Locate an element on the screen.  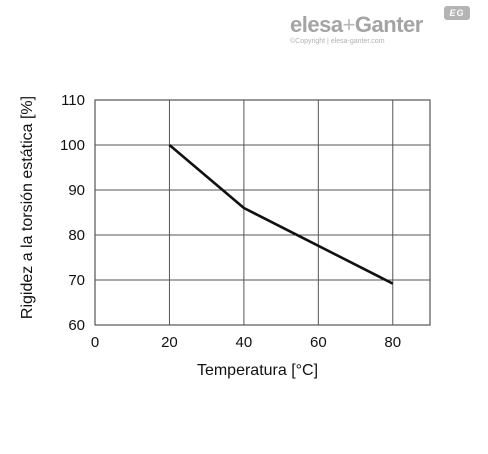
x-tick-label: 0 is located at coordinates (95, 342).